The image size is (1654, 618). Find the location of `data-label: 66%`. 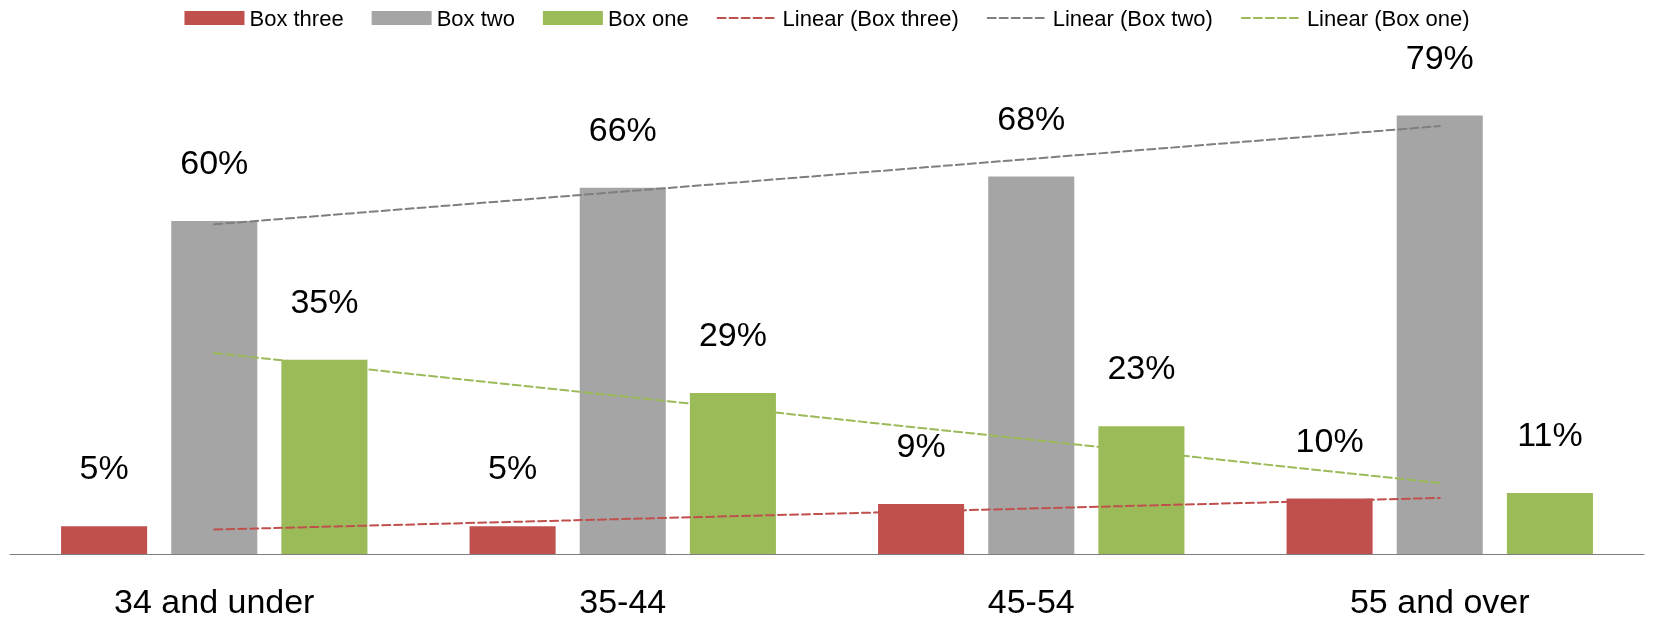

data-label: 66% is located at coordinates (622, 128).